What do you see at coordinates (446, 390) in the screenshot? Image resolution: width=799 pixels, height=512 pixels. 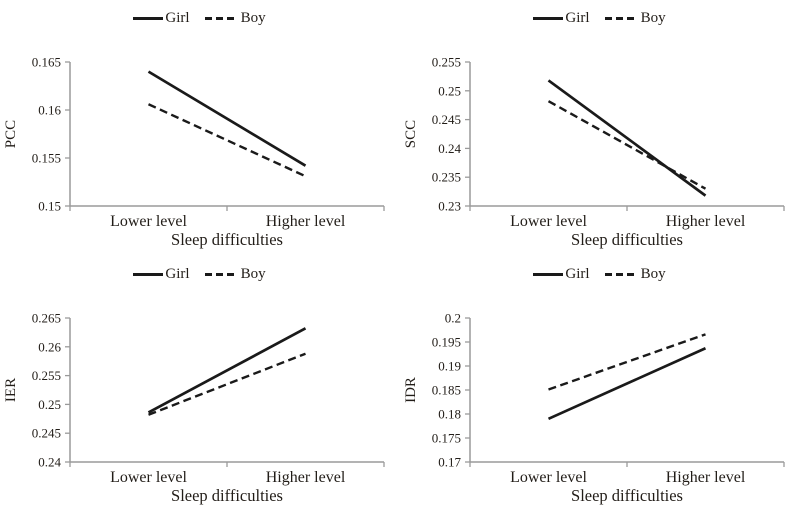 I see `svg-text: 0.185` at bounding box center [446, 390].